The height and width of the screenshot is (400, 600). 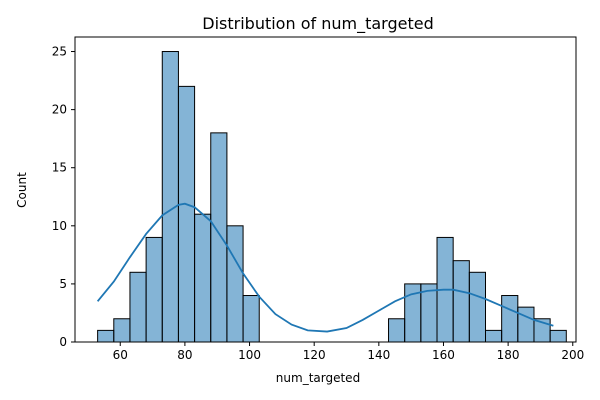 What do you see at coordinates (63, 197) in the screenshot?
I see `y-axis-ticks: 0 5 10 15 20 25` at bounding box center [63, 197].